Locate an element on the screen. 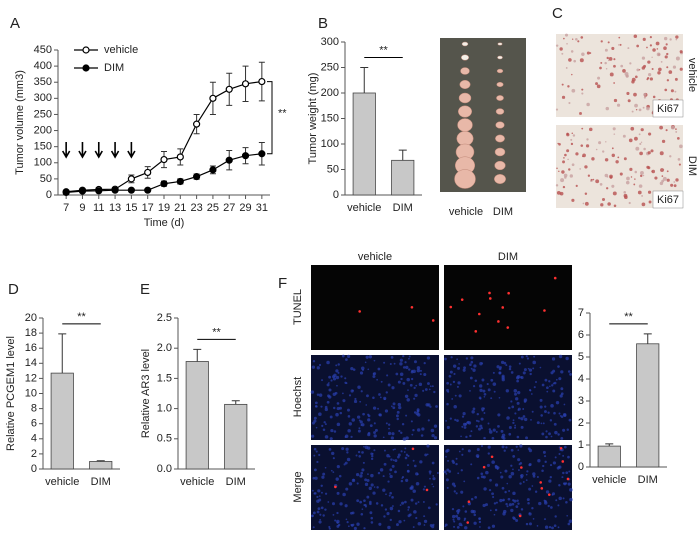 The image size is (700, 538). panel-letter: E is located at coordinates (145, 289).